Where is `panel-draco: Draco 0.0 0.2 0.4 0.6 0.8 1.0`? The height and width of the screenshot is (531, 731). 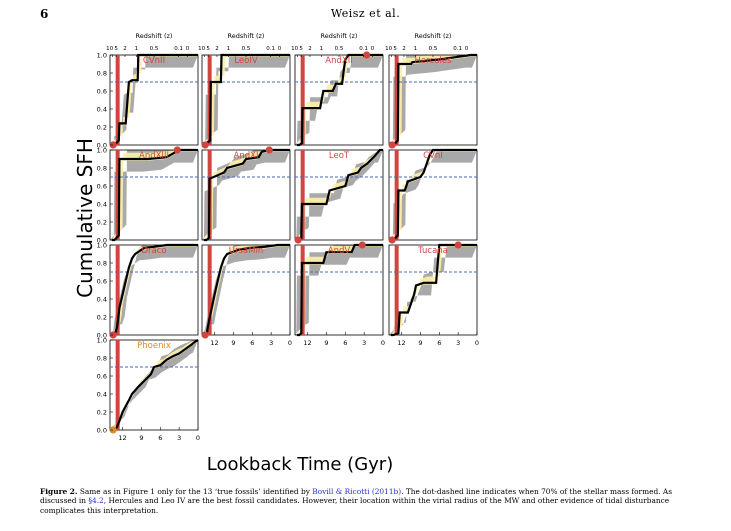
panel-draco: Draco 0.0 0.2 0.4 0.6 0.8 1.0 is located at coordinates (148, 291).